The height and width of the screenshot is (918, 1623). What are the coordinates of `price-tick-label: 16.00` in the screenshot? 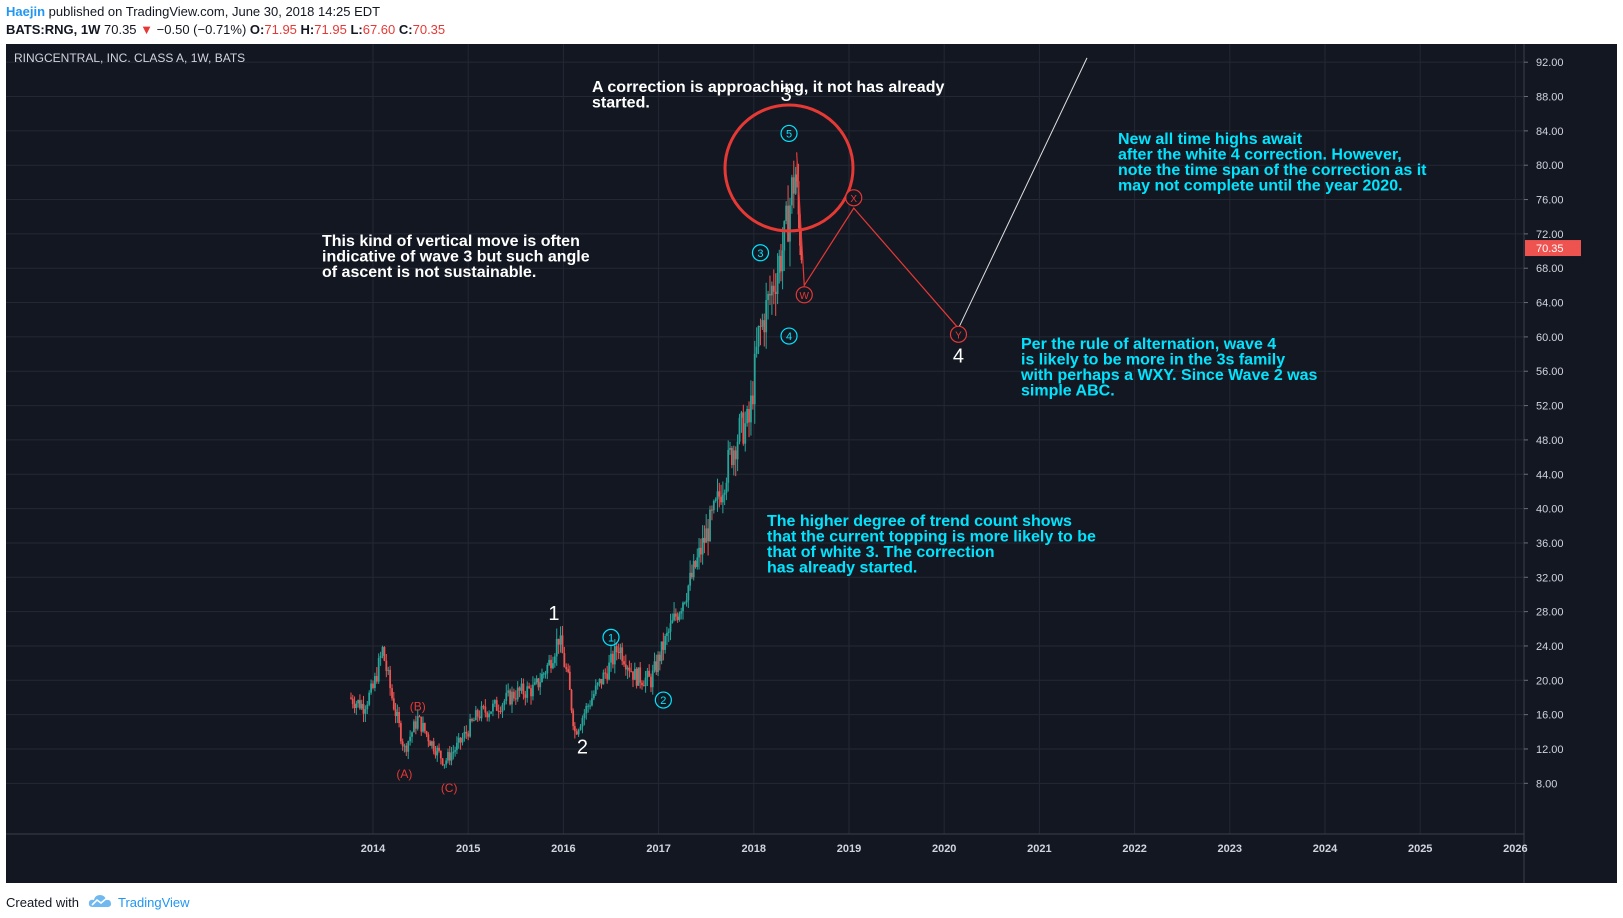 It's located at (1550, 716).